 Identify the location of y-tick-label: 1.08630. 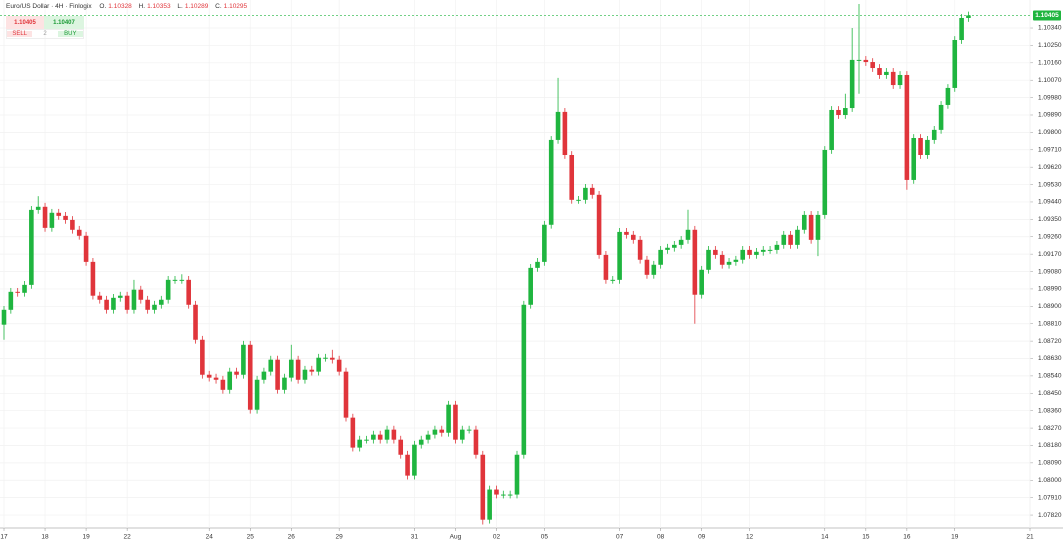
(1050, 358).